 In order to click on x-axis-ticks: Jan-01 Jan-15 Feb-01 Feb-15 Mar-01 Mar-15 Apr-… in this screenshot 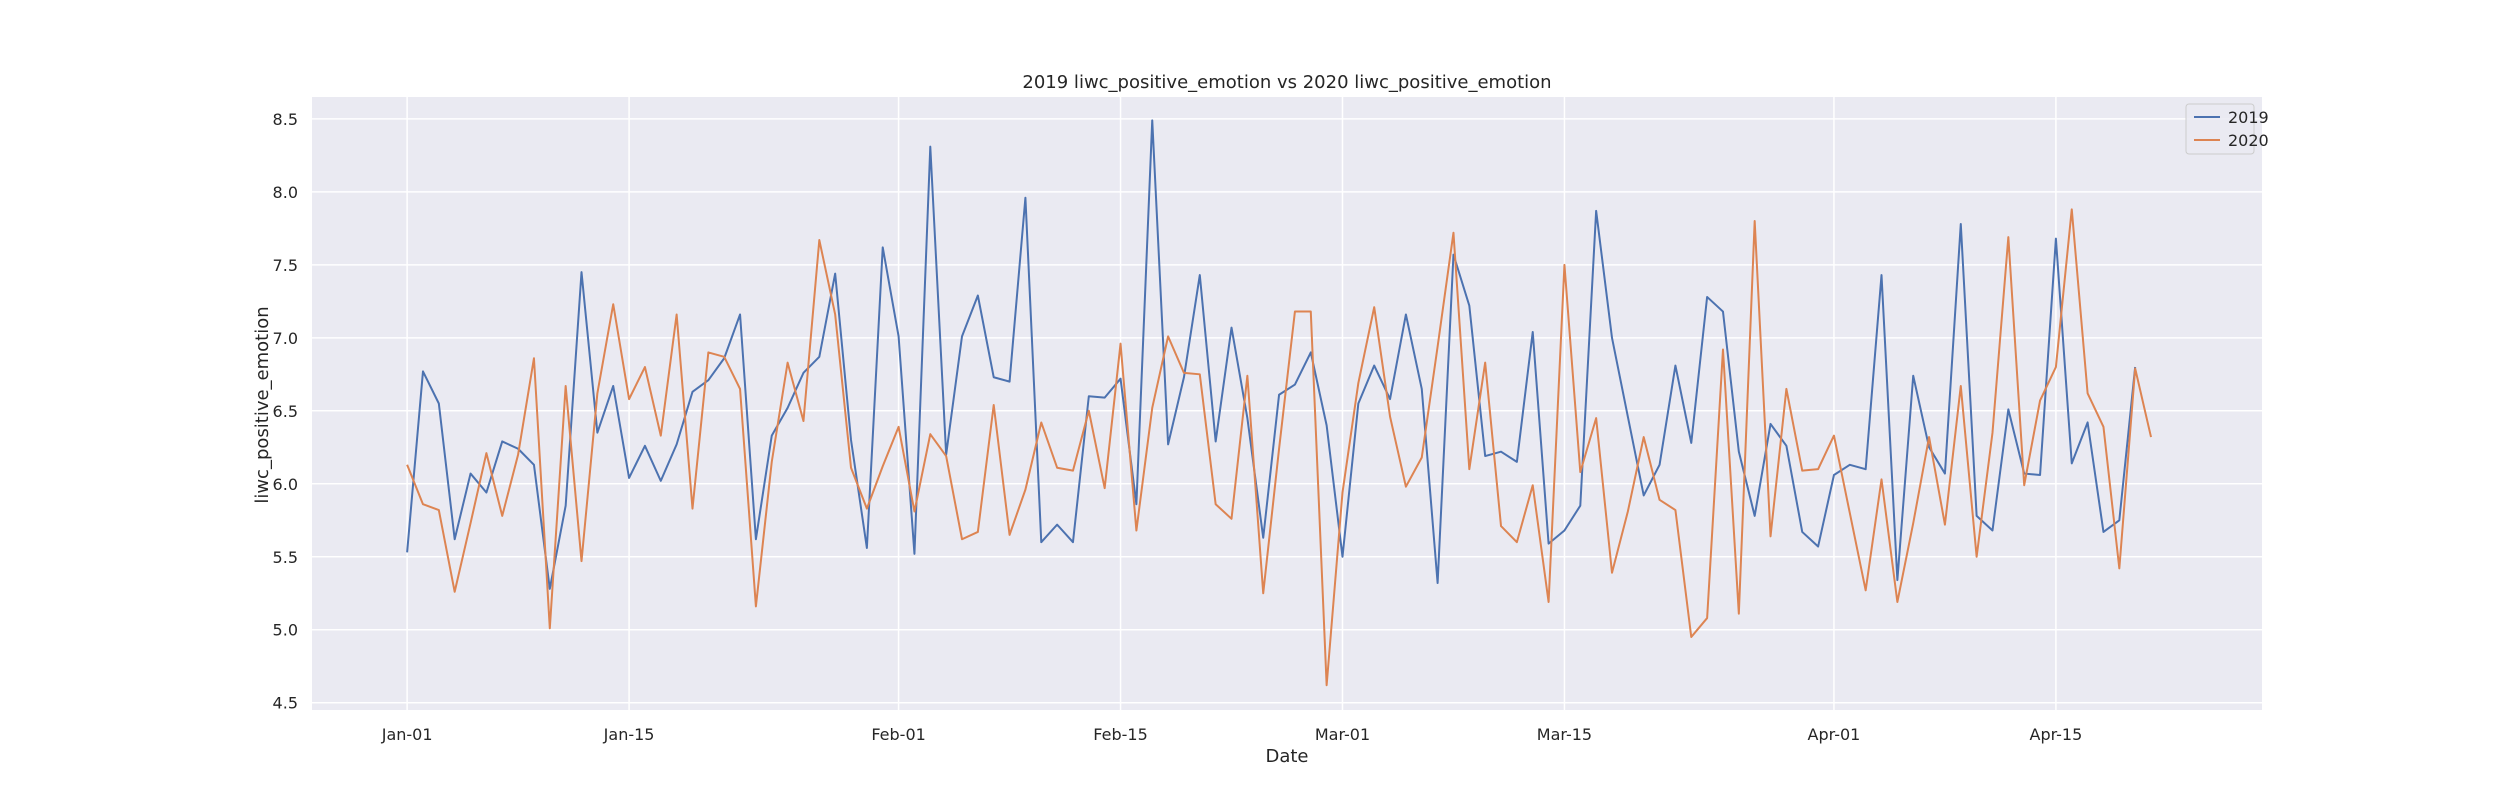, I will do `click(1232, 734)`.